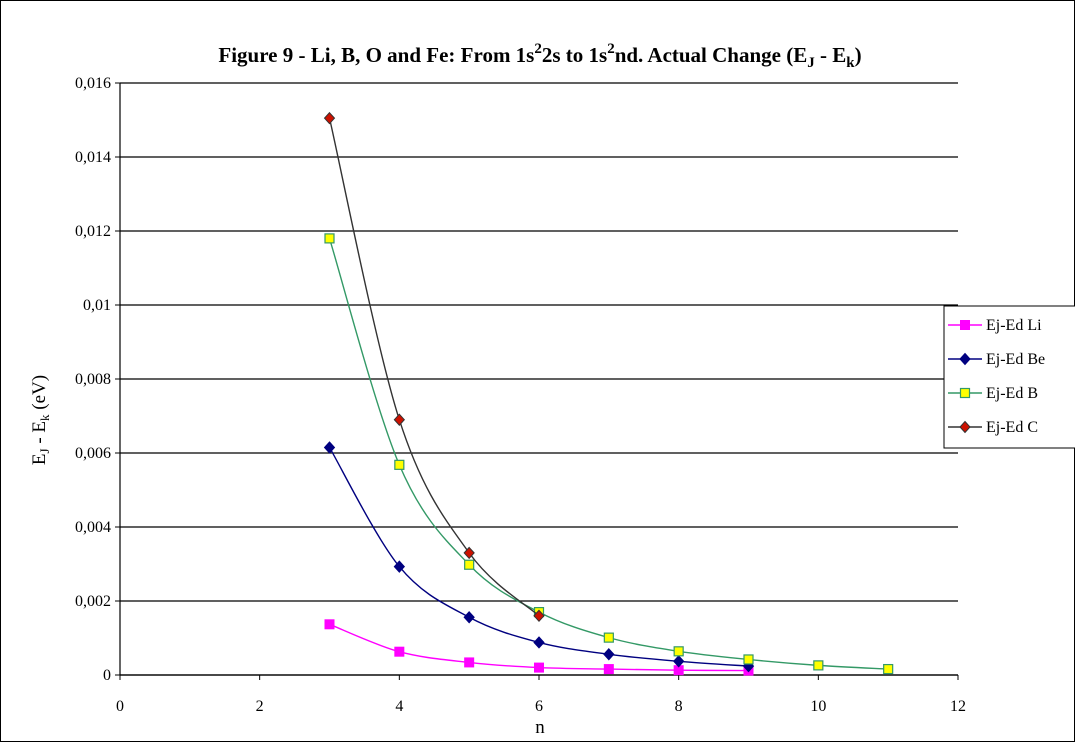 The width and height of the screenshot is (1075, 742). Describe the element at coordinates (1012, 427) in the screenshot. I see `legend-label: Ej-Ed C` at that location.